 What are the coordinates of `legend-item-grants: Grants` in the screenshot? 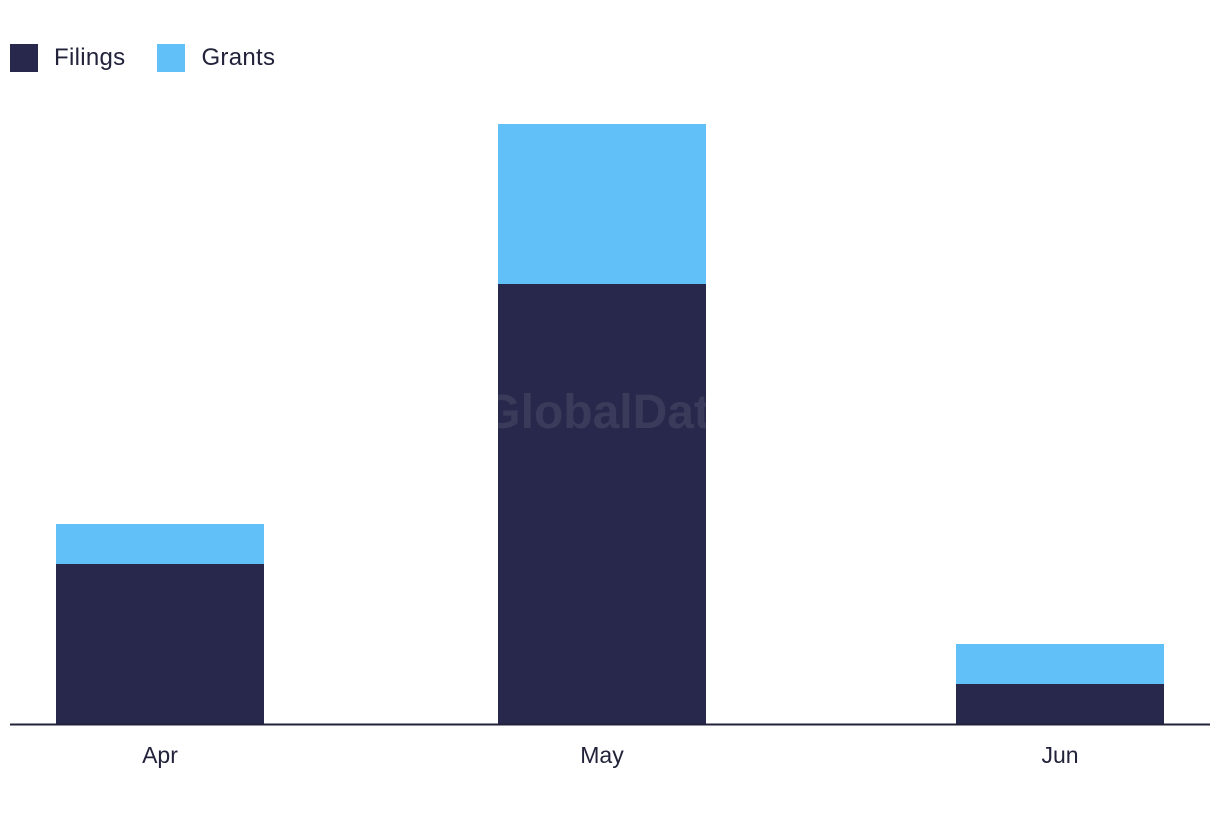 It's located at (216, 58).